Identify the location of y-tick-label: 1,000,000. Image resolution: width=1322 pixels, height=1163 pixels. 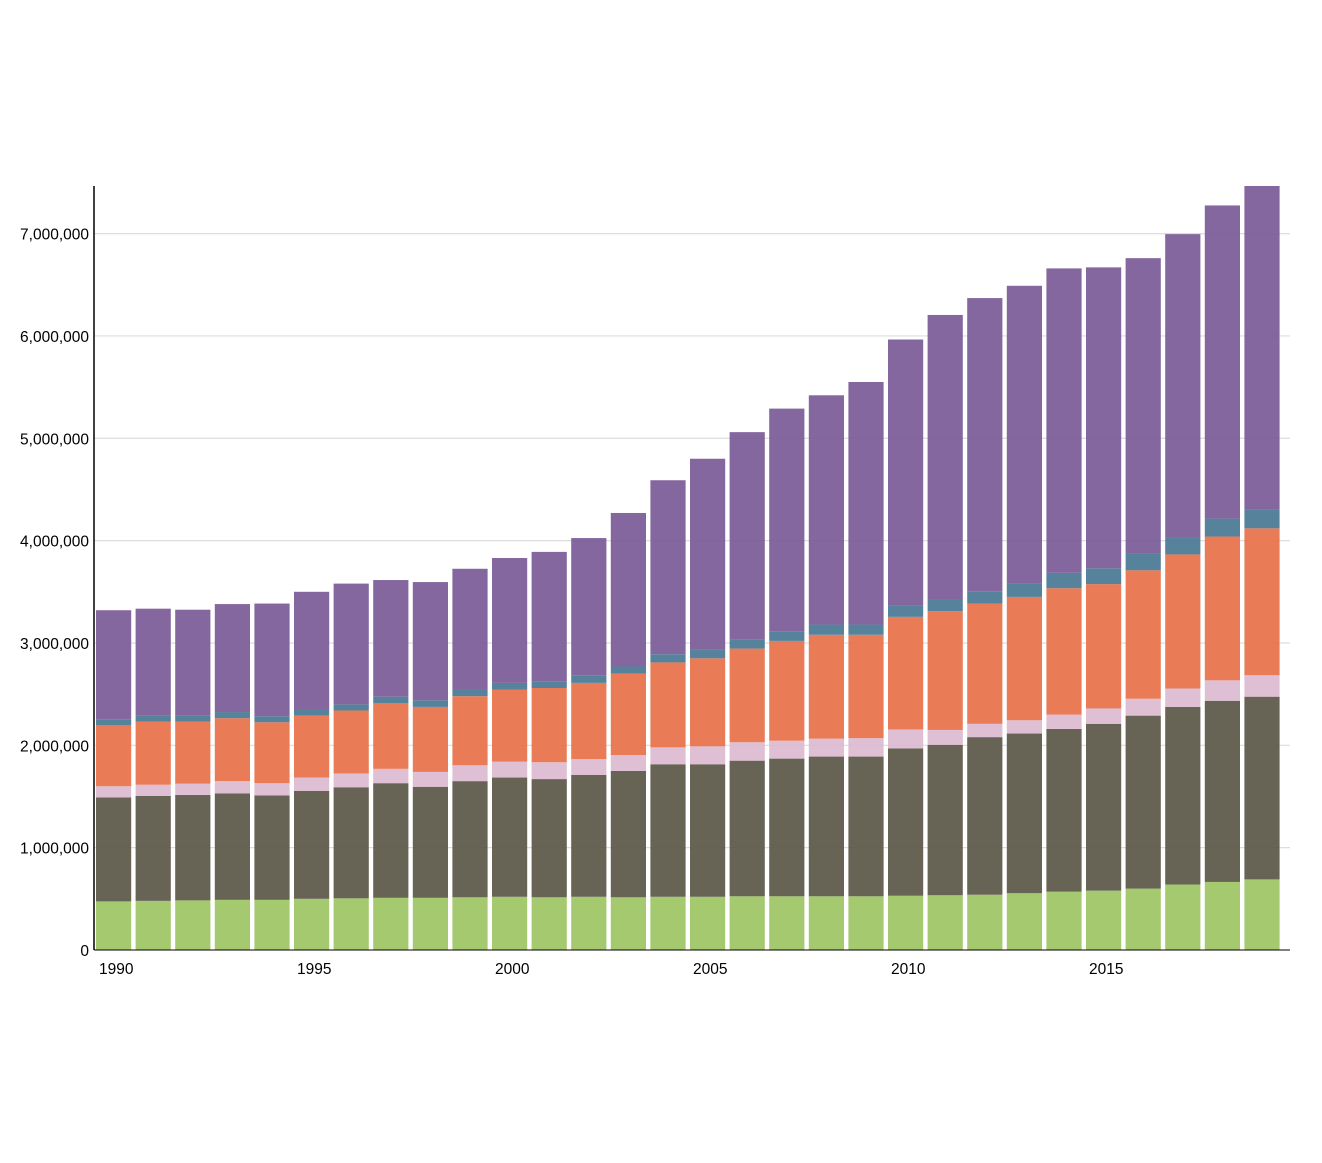
(54, 849).